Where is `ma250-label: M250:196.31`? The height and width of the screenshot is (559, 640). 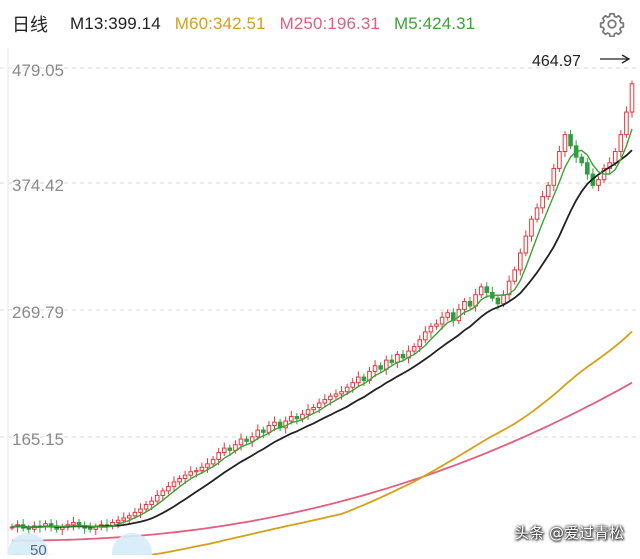 ma250-label: M250:196.31 is located at coordinates (329, 23).